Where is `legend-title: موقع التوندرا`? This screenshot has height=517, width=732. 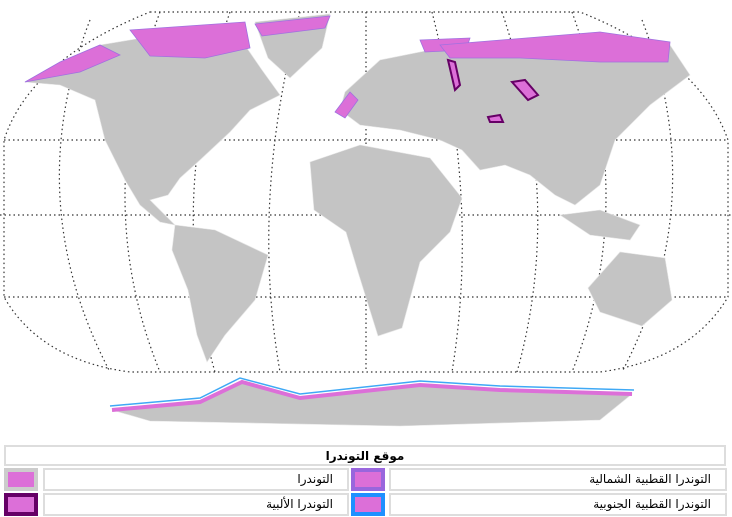 legend-title: موقع التوندرا is located at coordinates (365, 455).